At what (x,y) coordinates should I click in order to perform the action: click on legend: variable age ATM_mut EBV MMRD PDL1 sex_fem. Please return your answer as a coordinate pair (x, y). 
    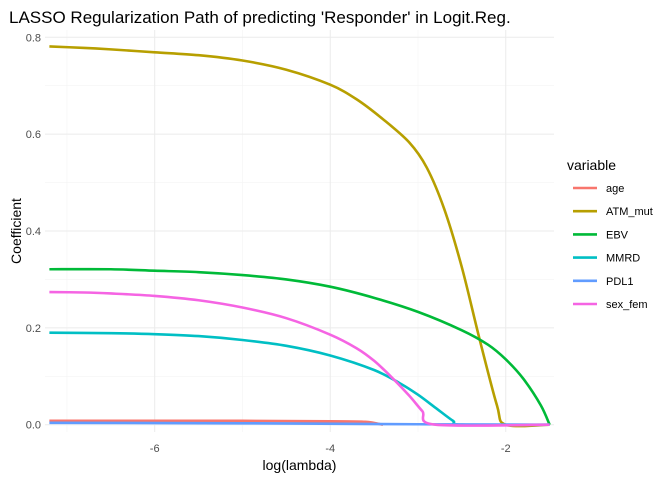
    Looking at the image, I should click on (610, 234).